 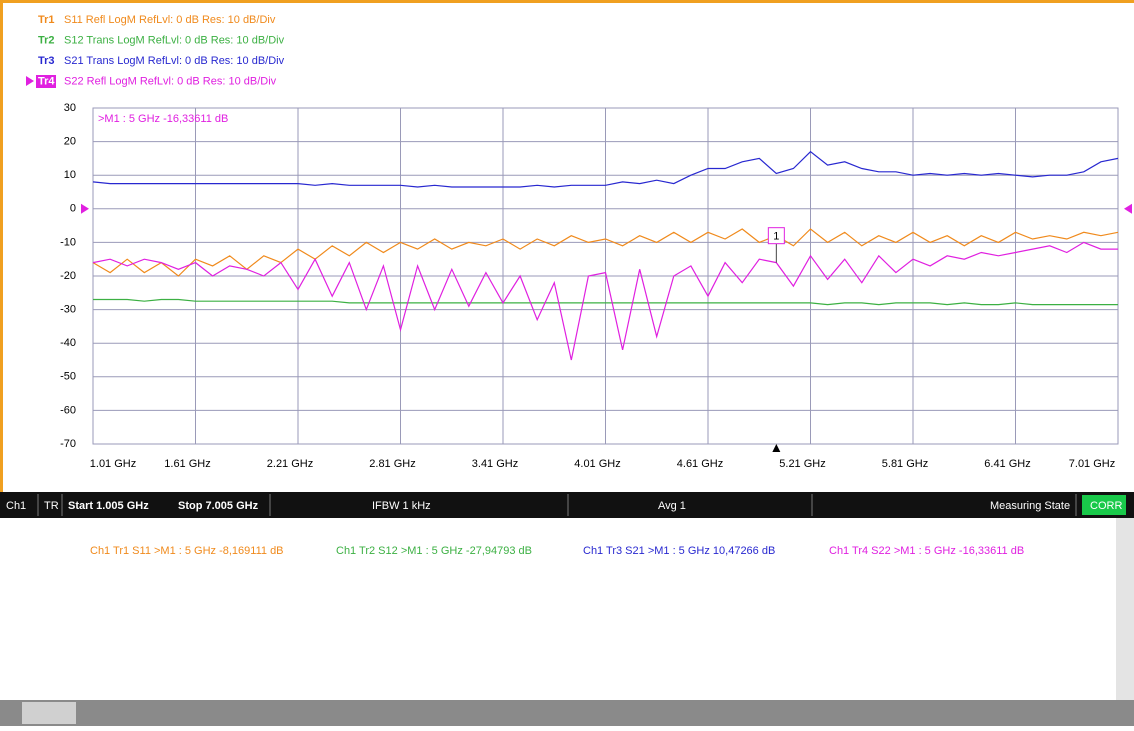 I want to click on trace-id: Tr1, so click(x=46, y=20).